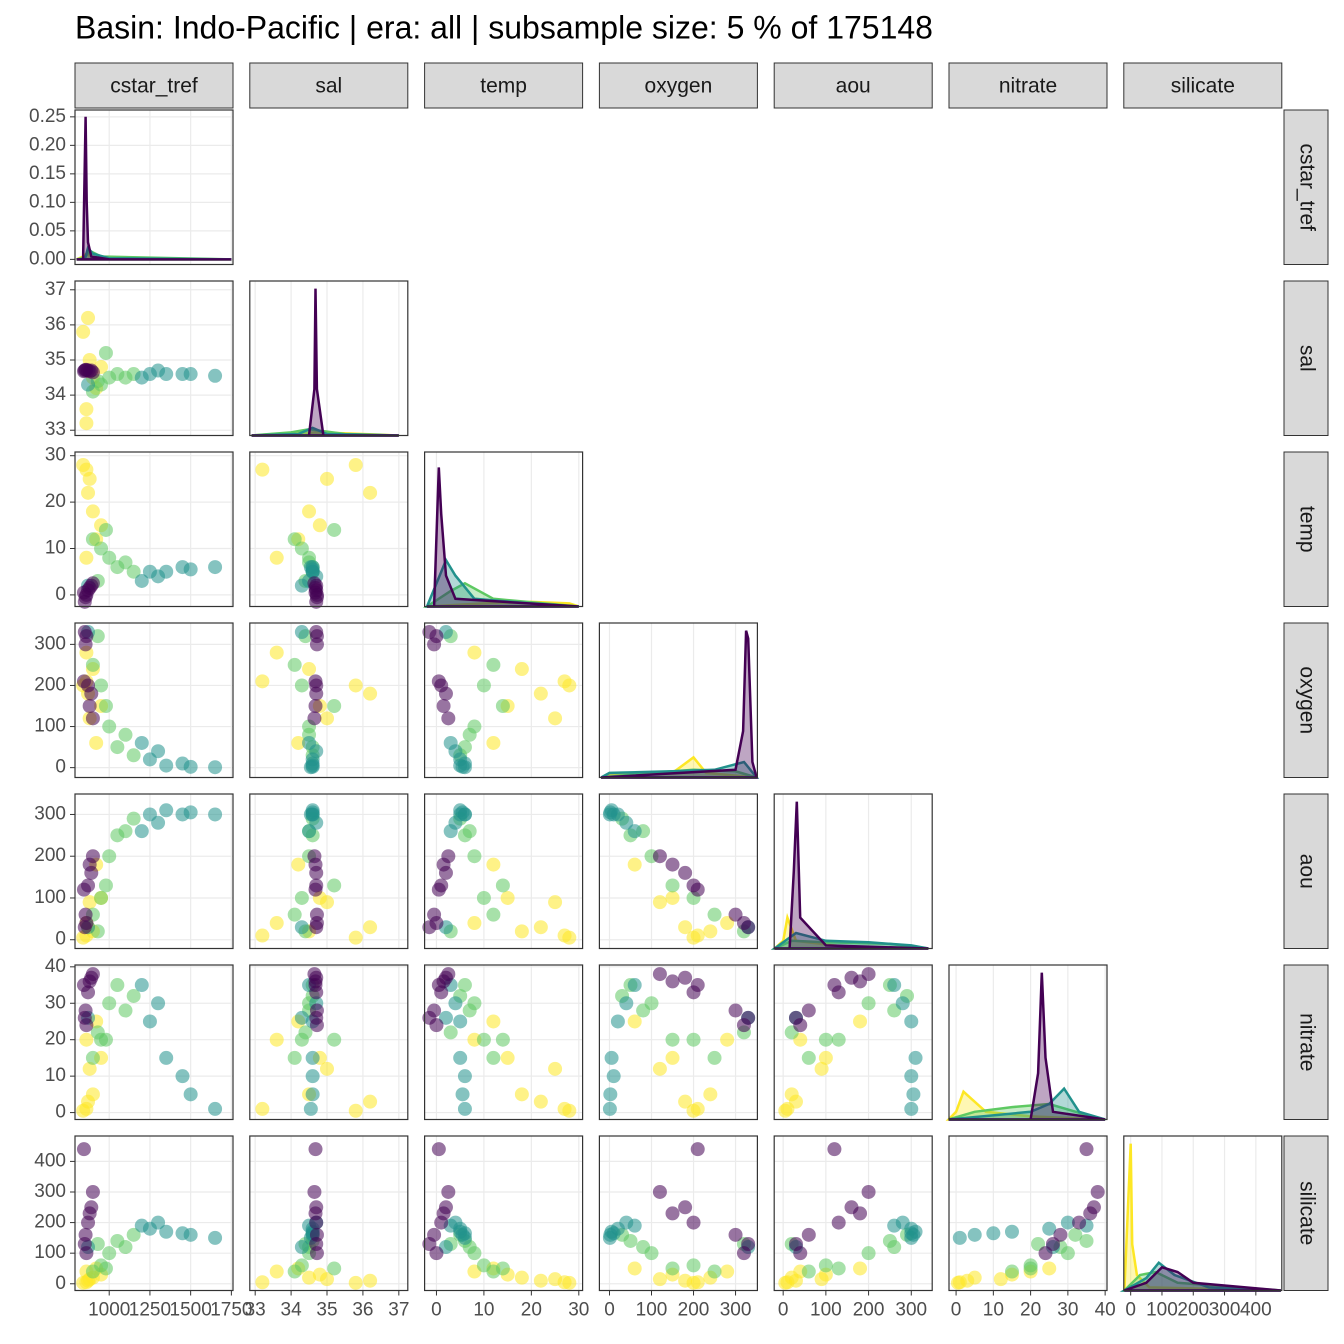  What do you see at coordinates (362, 1310) in the screenshot?
I see `x-tick-label: 36` at bounding box center [362, 1310].